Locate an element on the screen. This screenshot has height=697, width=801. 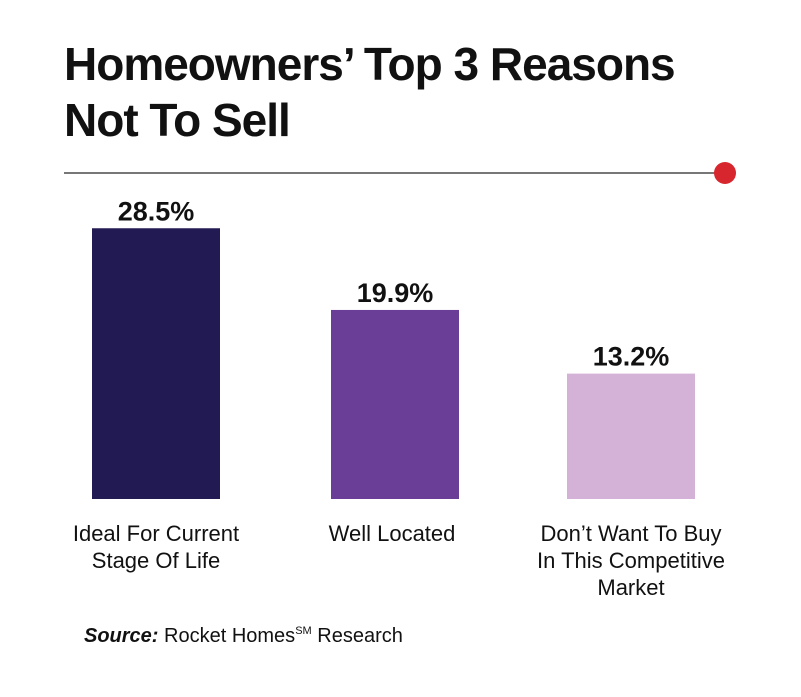
chart-title-line-1: Homeowners’ Top 3 Reasons is located at coordinates (370, 64).